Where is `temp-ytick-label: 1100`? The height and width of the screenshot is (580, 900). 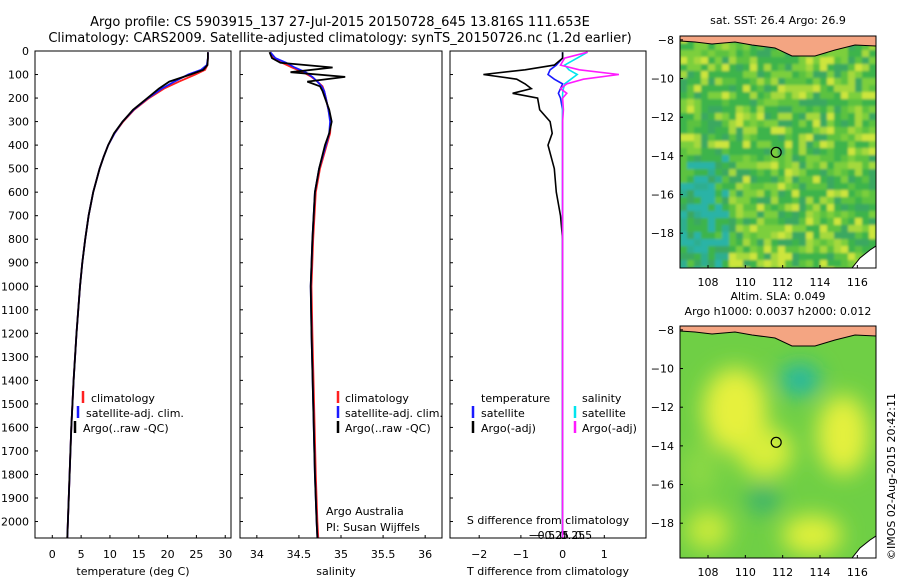 temp-ytick-label: 1100 is located at coordinates (15, 310).